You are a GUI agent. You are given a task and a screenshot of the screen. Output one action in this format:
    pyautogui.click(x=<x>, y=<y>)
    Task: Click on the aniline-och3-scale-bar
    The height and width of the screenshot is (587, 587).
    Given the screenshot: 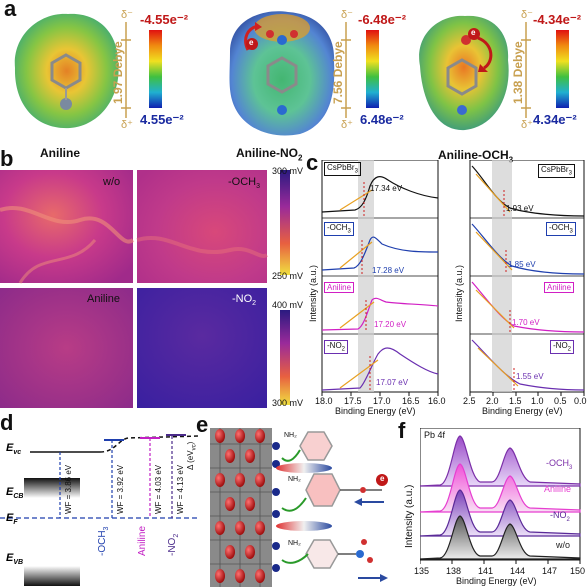 What is the action you would take?
    pyautogui.click(x=562, y=69)
    